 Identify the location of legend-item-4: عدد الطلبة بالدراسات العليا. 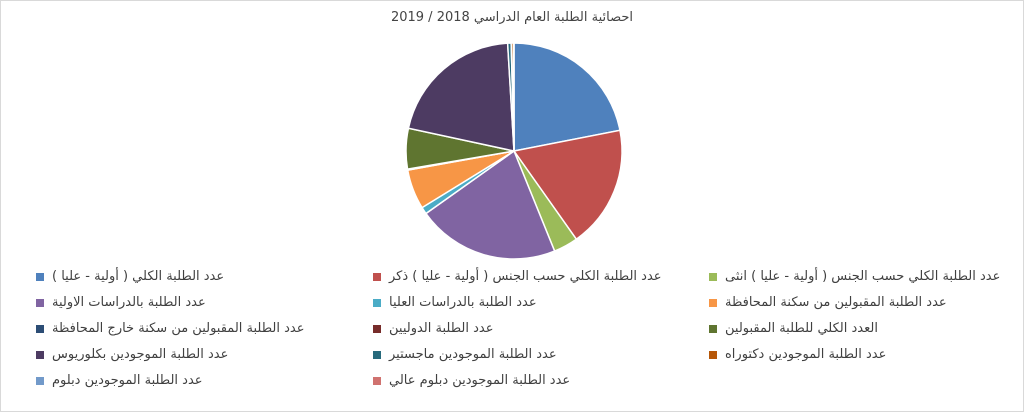
(455, 302).